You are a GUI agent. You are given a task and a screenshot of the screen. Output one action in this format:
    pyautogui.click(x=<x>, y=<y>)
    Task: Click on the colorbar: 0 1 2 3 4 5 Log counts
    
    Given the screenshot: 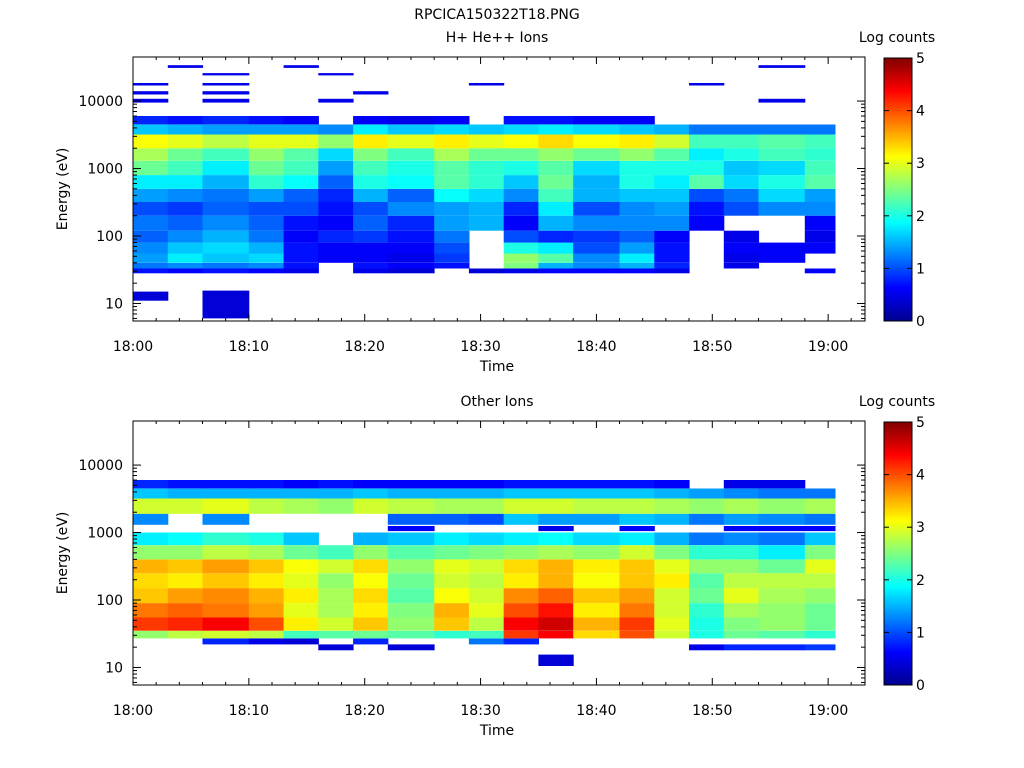 What is the action you would take?
    pyautogui.click(x=897, y=544)
    